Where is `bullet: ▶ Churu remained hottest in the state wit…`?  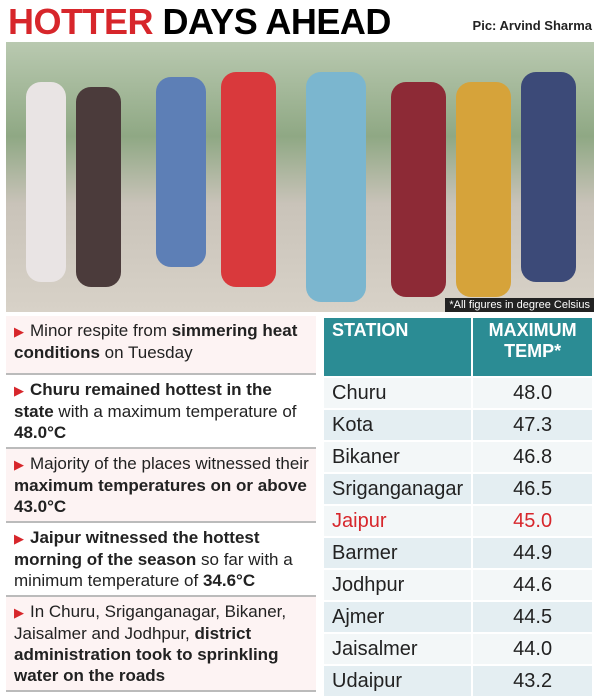 bullet: ▶ Churu remained hottest in the state wit… is located at coordinates (161, 412).